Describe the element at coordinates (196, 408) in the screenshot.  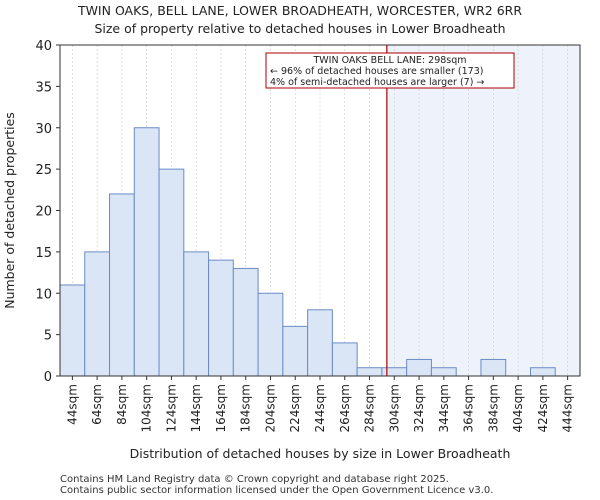
I see `x-tick-label: 144sqm` at that location.